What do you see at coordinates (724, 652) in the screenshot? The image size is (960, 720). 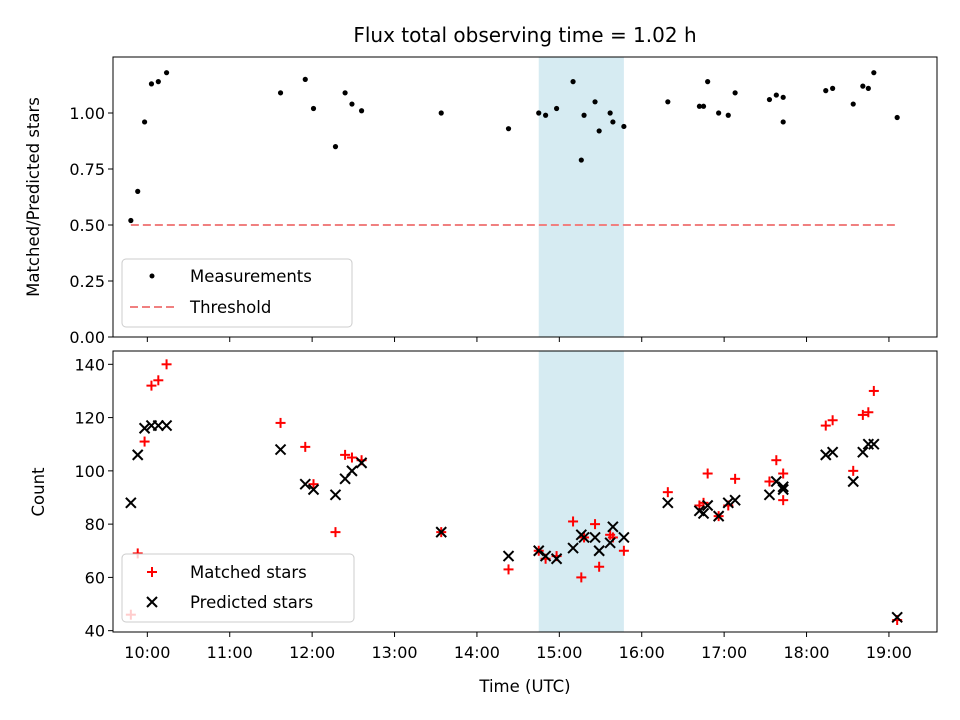 I see `bottom-x-tick-label: 17:00` at bounding box center [724, 652].